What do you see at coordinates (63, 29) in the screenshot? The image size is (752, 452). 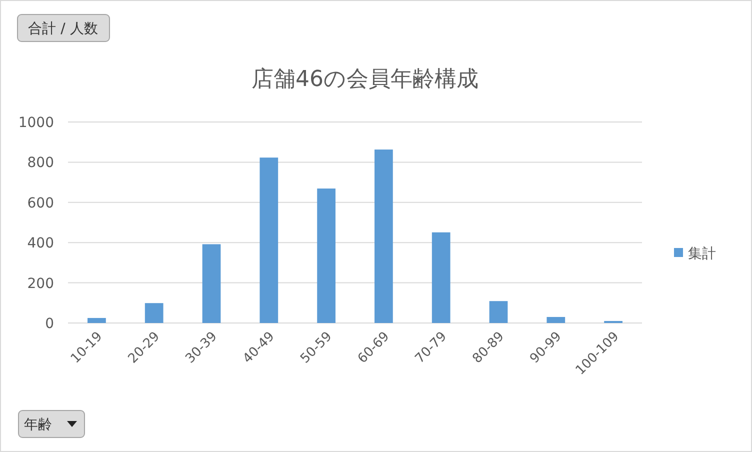 I see `text: 合計 / 人数` at bounding box center [63, 29].